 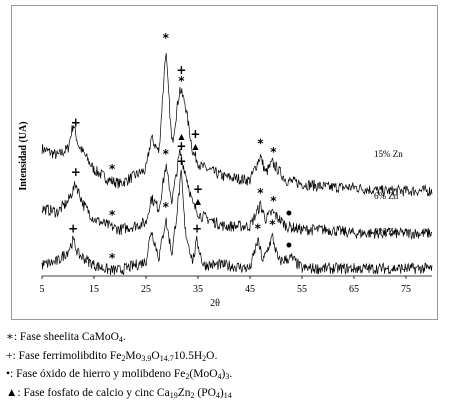 What do you see at coordinates (98, 374) in the screenshot?
I see `caption-text: : Fase óxido de hierro y molibdeno Fe` at bounding box center [98, 374].